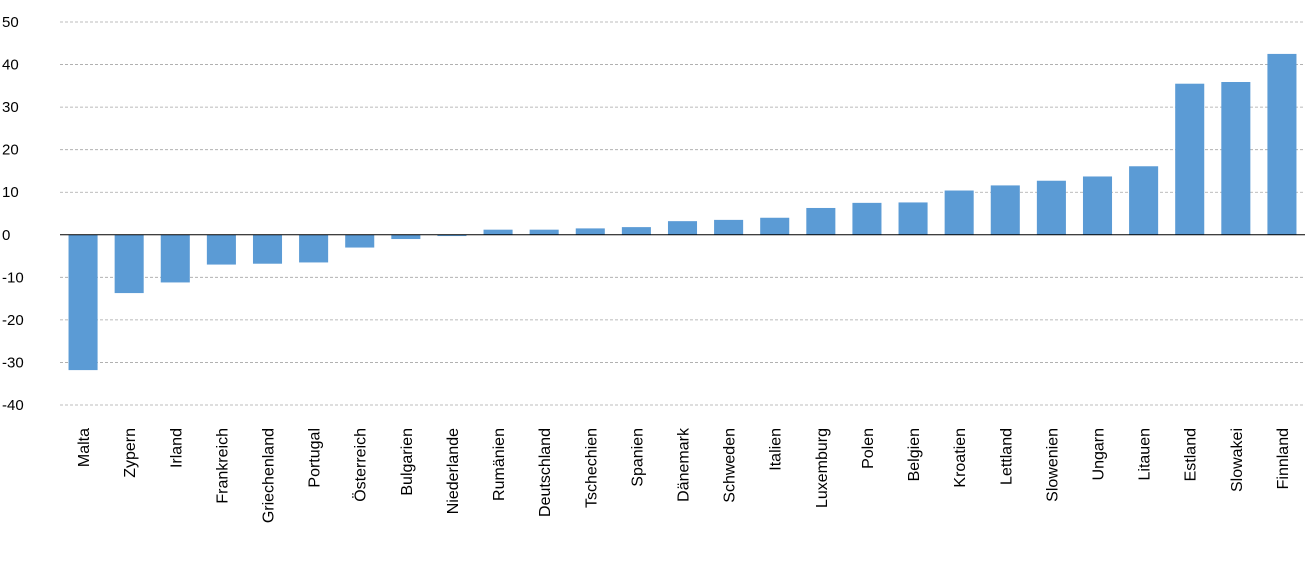  Describe the element at coordinates (407, 462) in the screenshot. I see `x-category-label: Bulgarien` at that location.